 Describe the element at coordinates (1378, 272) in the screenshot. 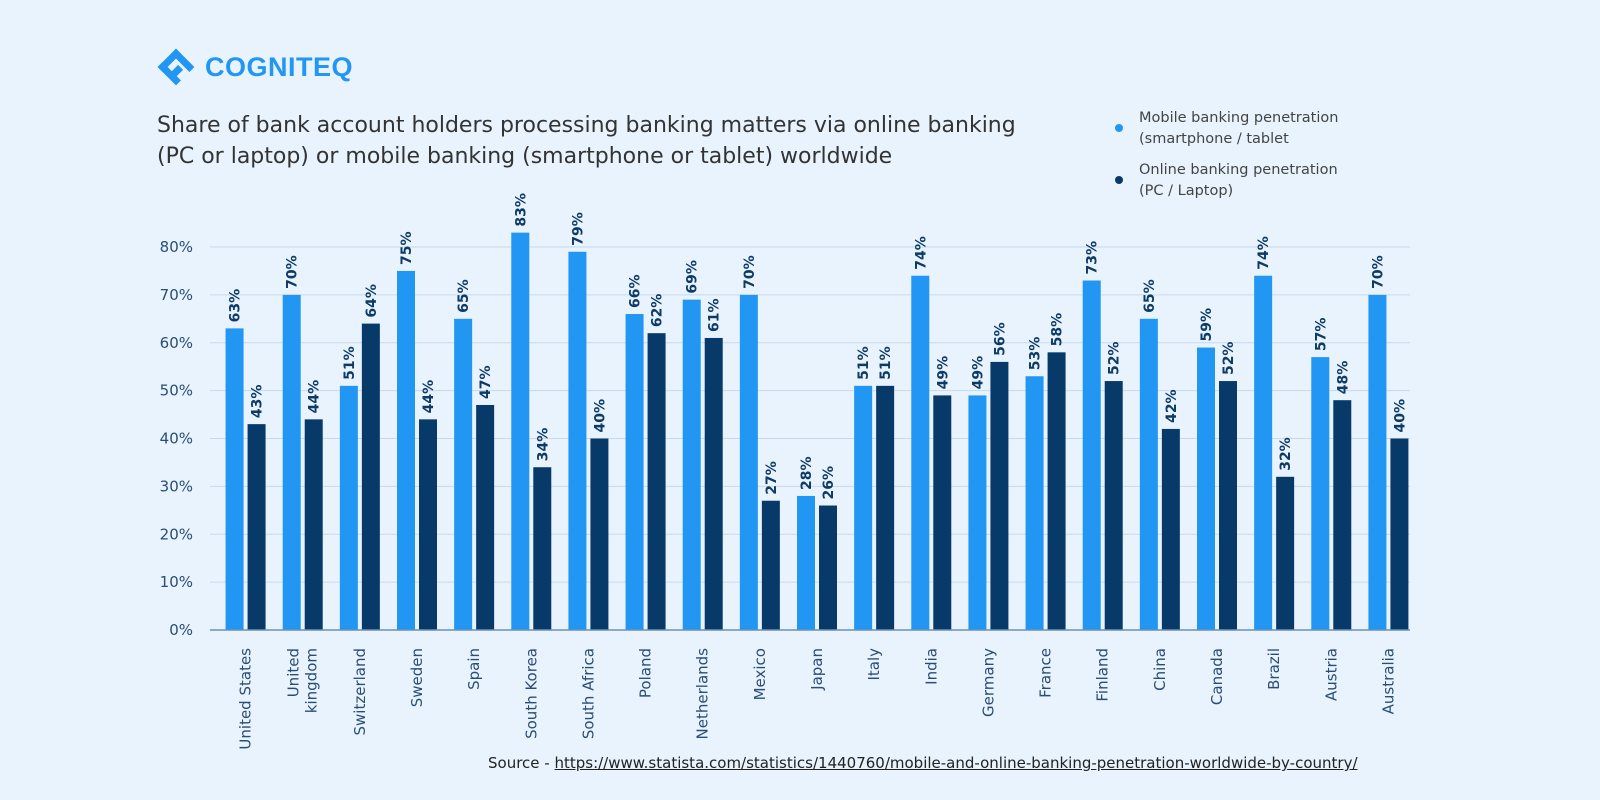

I see `data-label: 70%` at that location.